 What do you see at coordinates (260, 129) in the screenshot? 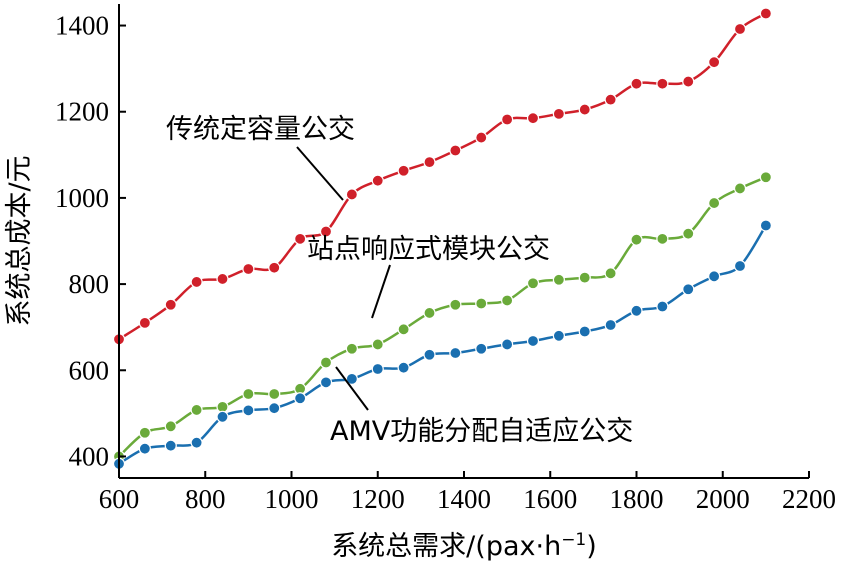
I see `annotation-traditional: 传统定容量公交` at bounding box center [260, 129].